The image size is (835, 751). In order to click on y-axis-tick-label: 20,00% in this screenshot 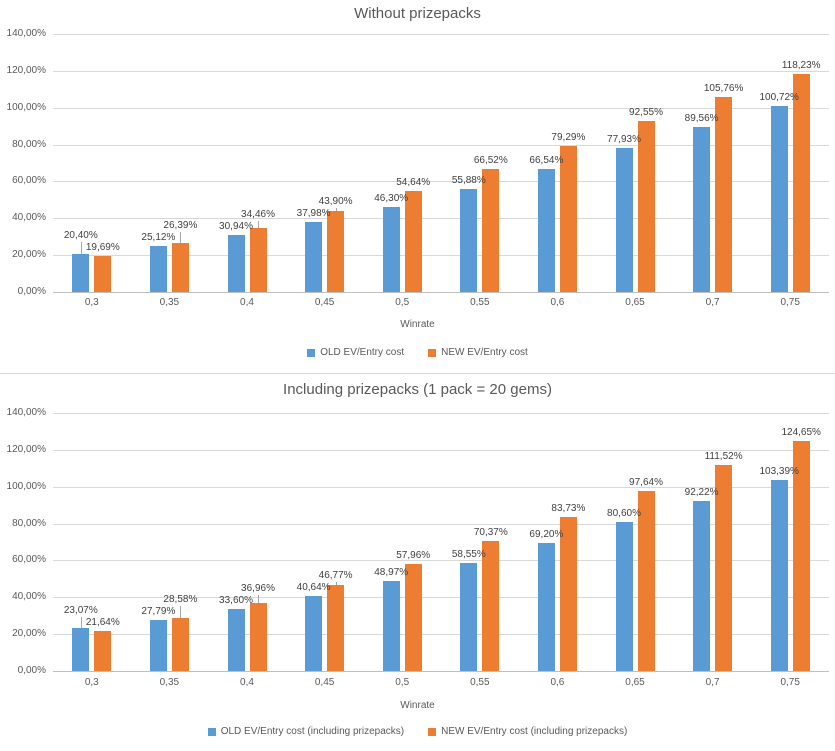, I will do `click(29, 255)`.